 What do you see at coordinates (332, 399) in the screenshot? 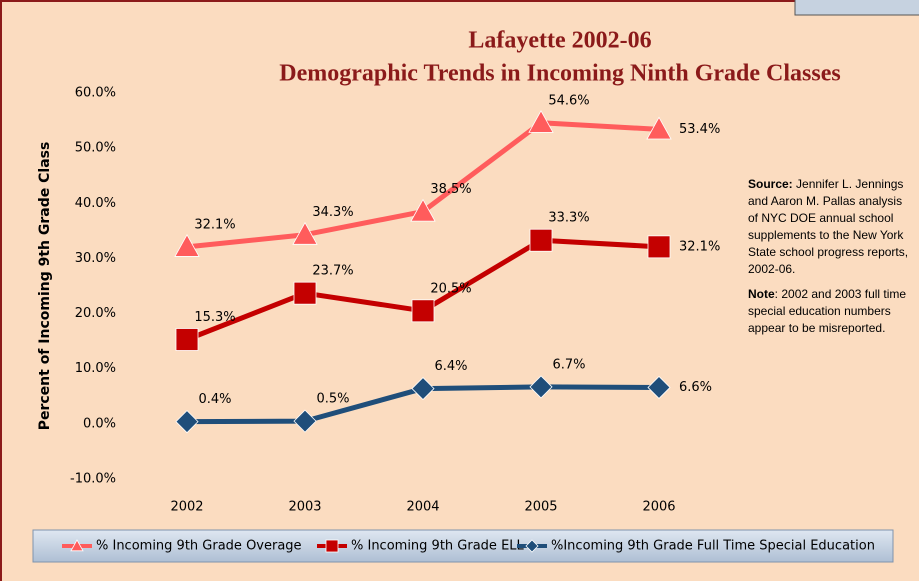
I see `data-label: 0.5%` at bounding box center [332, 399].